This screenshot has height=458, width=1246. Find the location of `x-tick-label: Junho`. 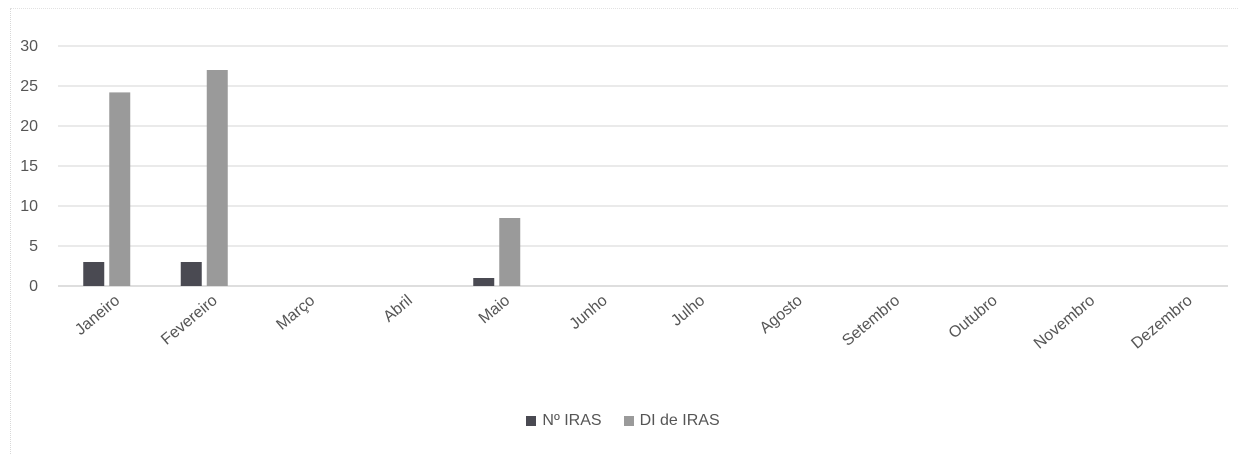

x-tick-label: Junho is located at coordinates (588, 312).